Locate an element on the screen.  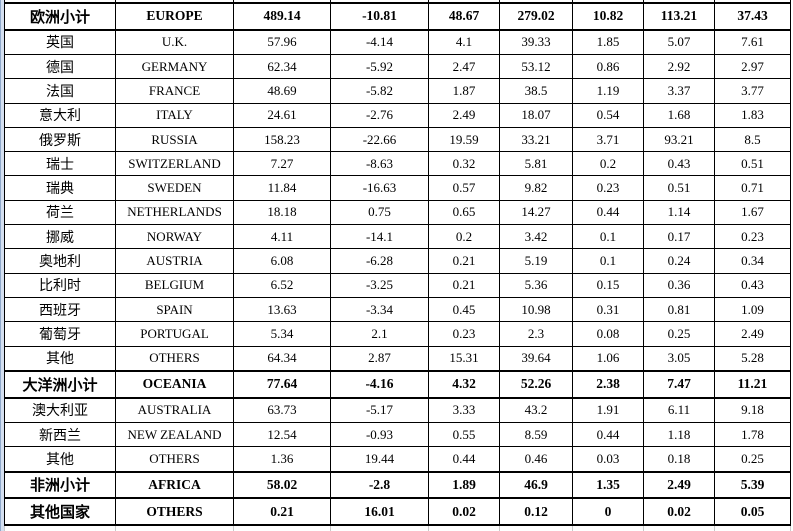
value-cell: 0.32 is located at coordinates (464, 164).